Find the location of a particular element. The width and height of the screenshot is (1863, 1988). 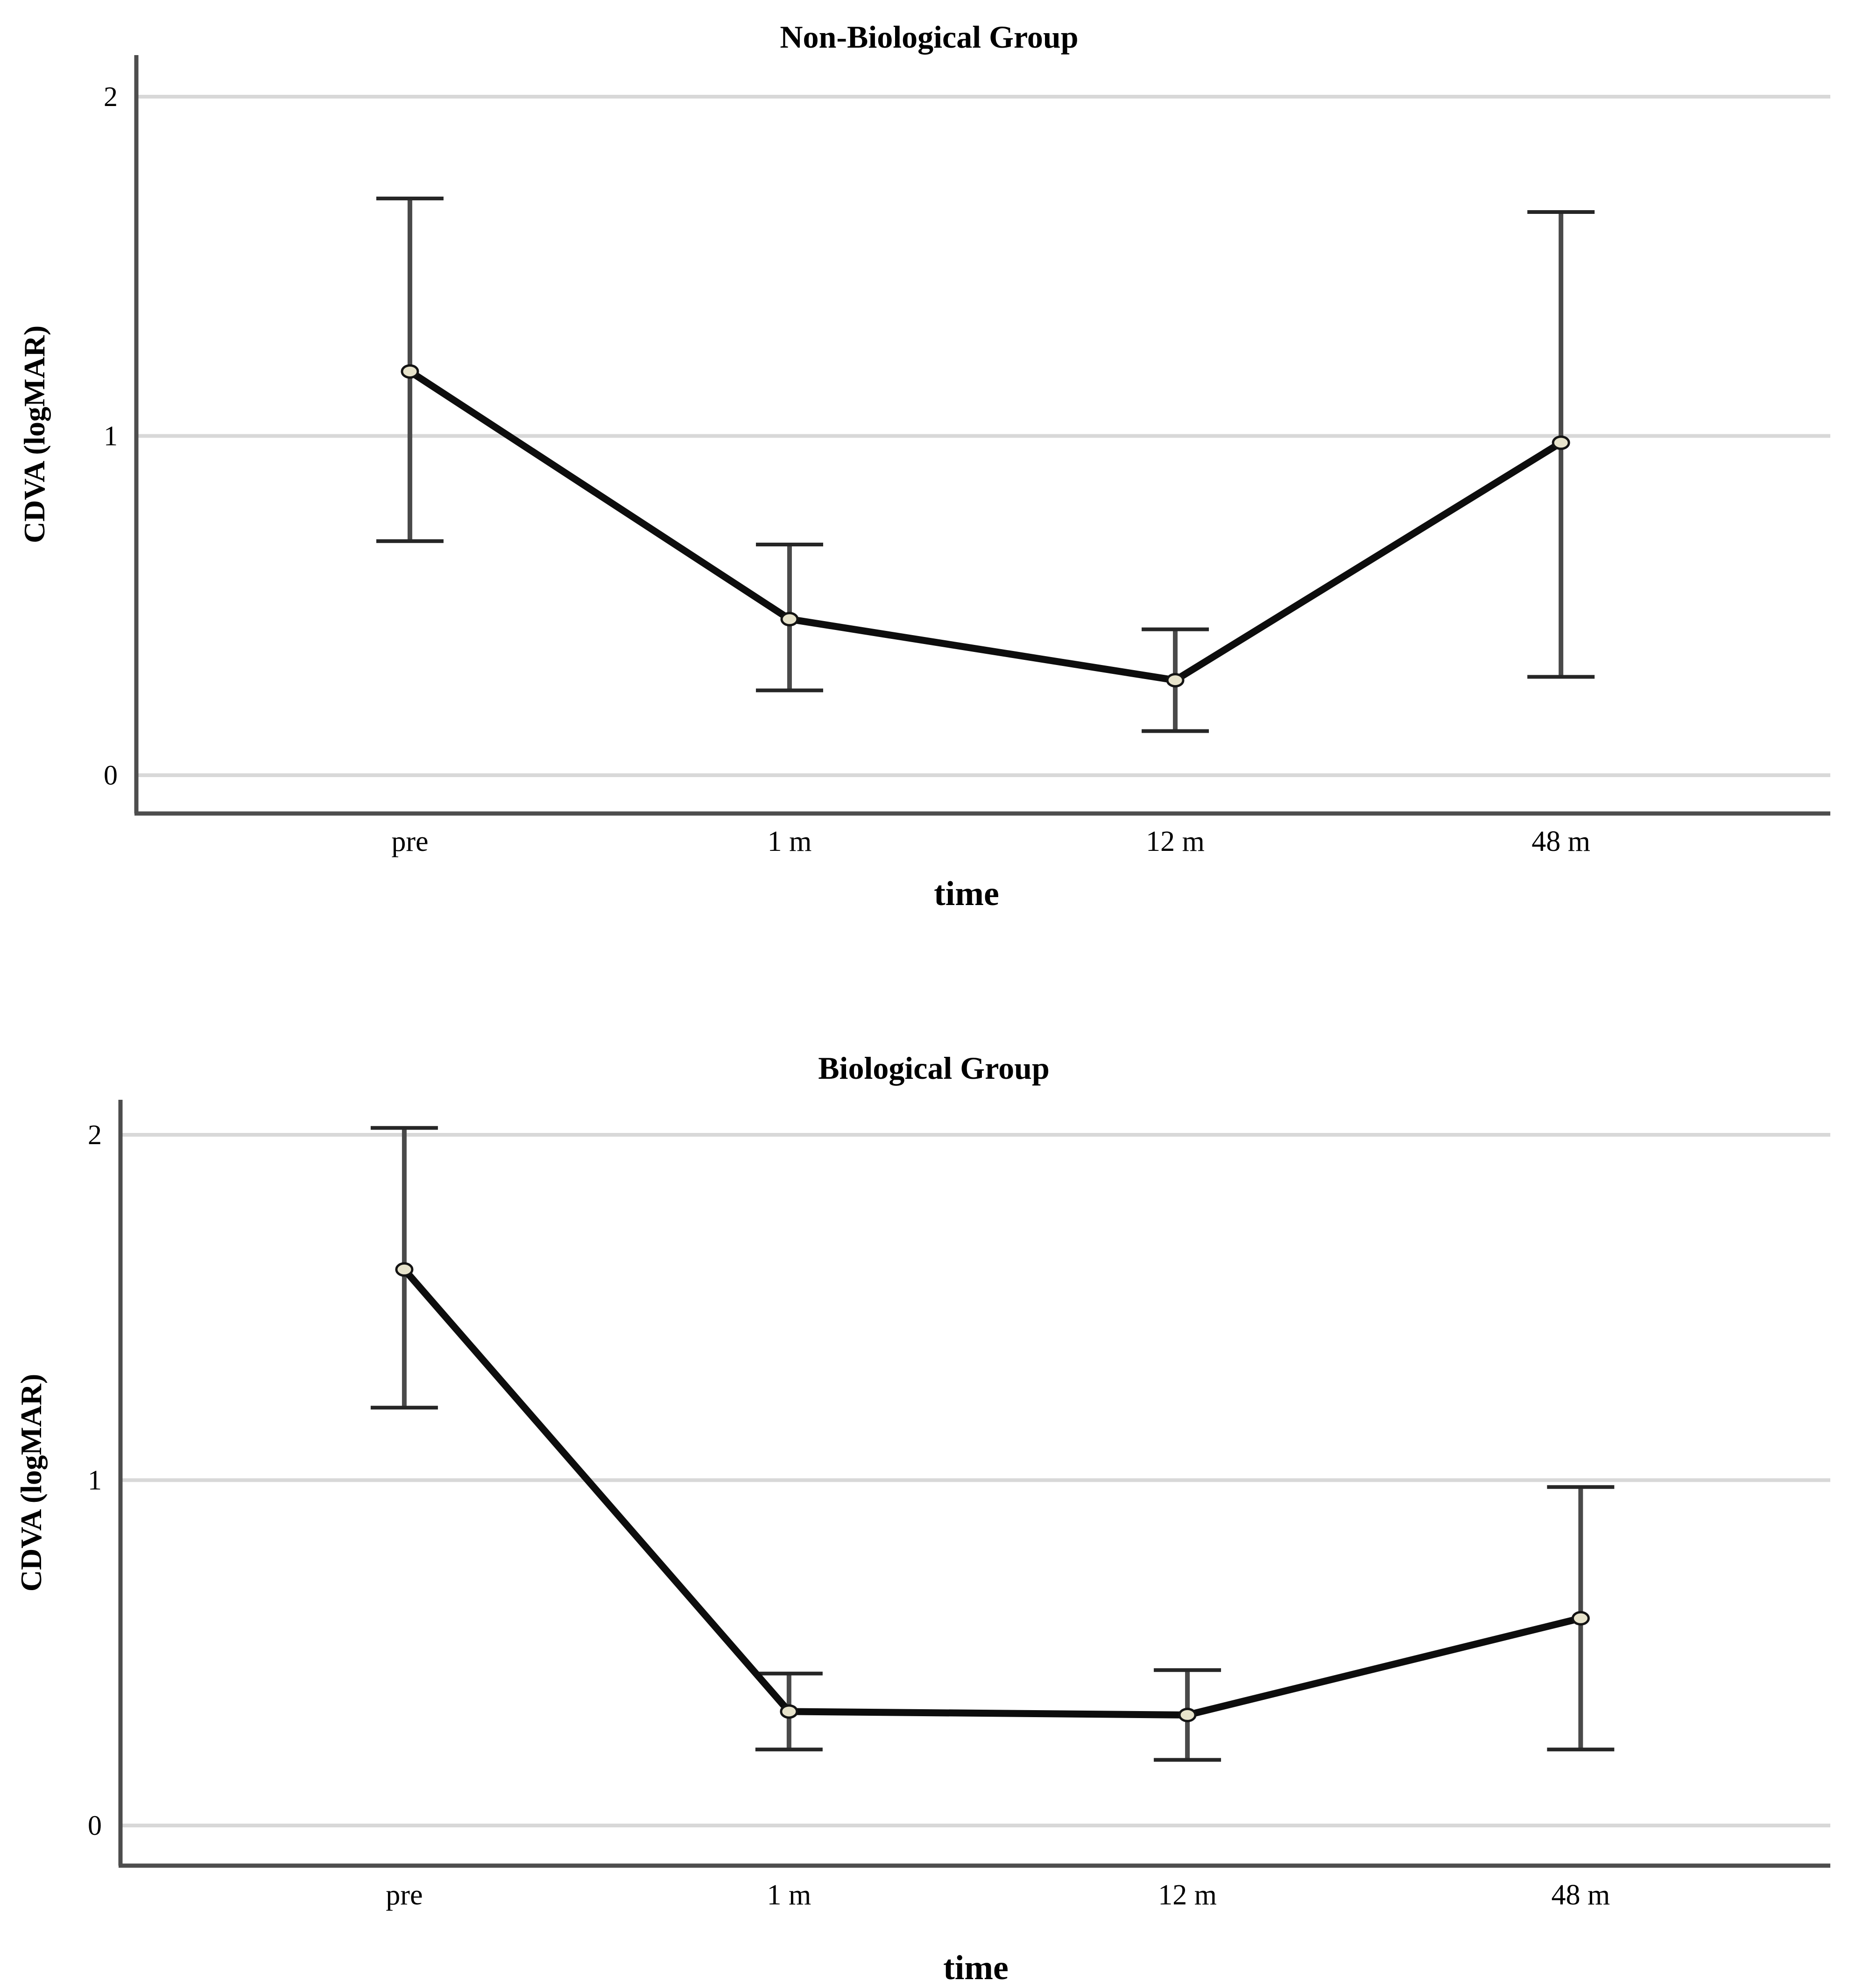

chart-title: Biological Group is located at coordinates (934, 1068).